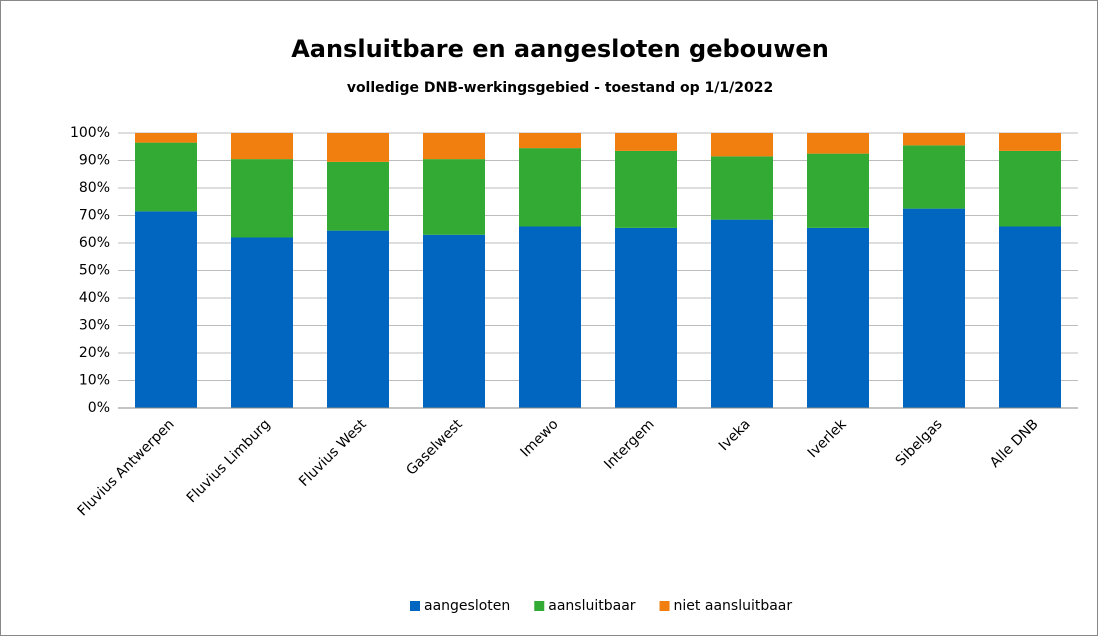 This screenshot has height=637, width=1099. Describe the element at coordinates (94, 353) in the screenshot. I see `y-tick-label: 20%` at that location.